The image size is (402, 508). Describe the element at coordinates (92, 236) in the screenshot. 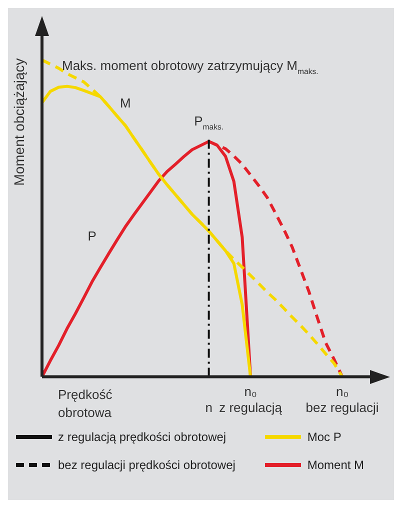

I see `annotation: P` at that location.